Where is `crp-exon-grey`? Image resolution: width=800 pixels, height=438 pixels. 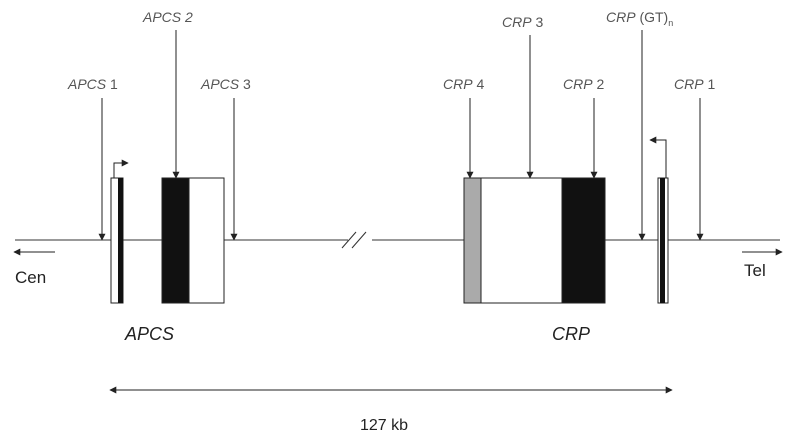 crp-exon-grey is located at coordinates (472, 240).